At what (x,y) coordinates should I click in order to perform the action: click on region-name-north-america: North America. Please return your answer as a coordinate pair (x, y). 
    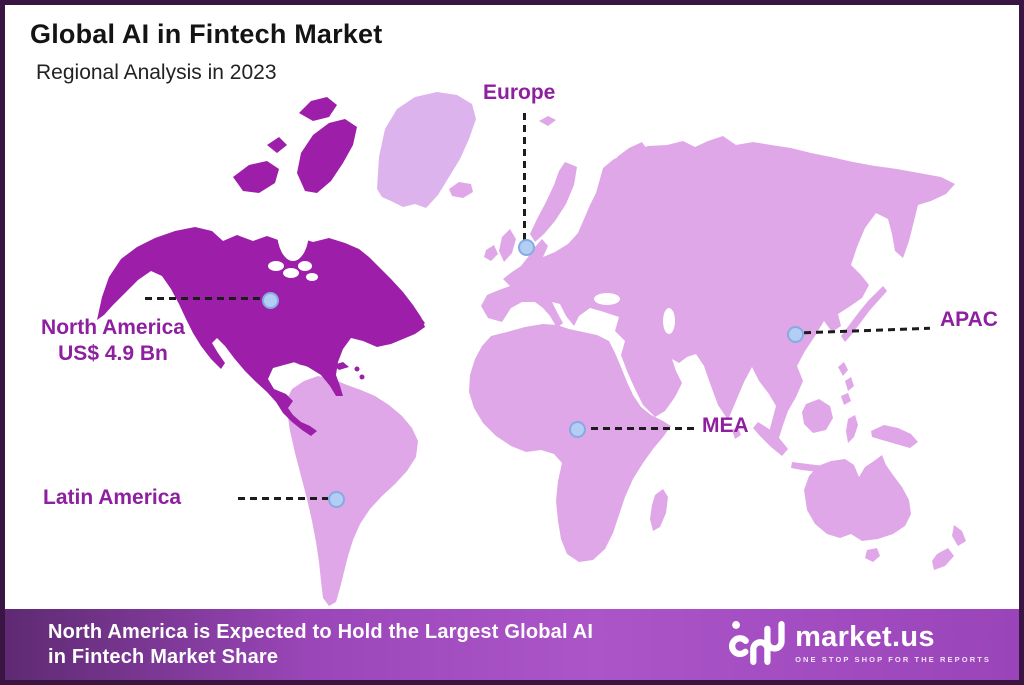
    Looking at the image, I should click on (113, 327).